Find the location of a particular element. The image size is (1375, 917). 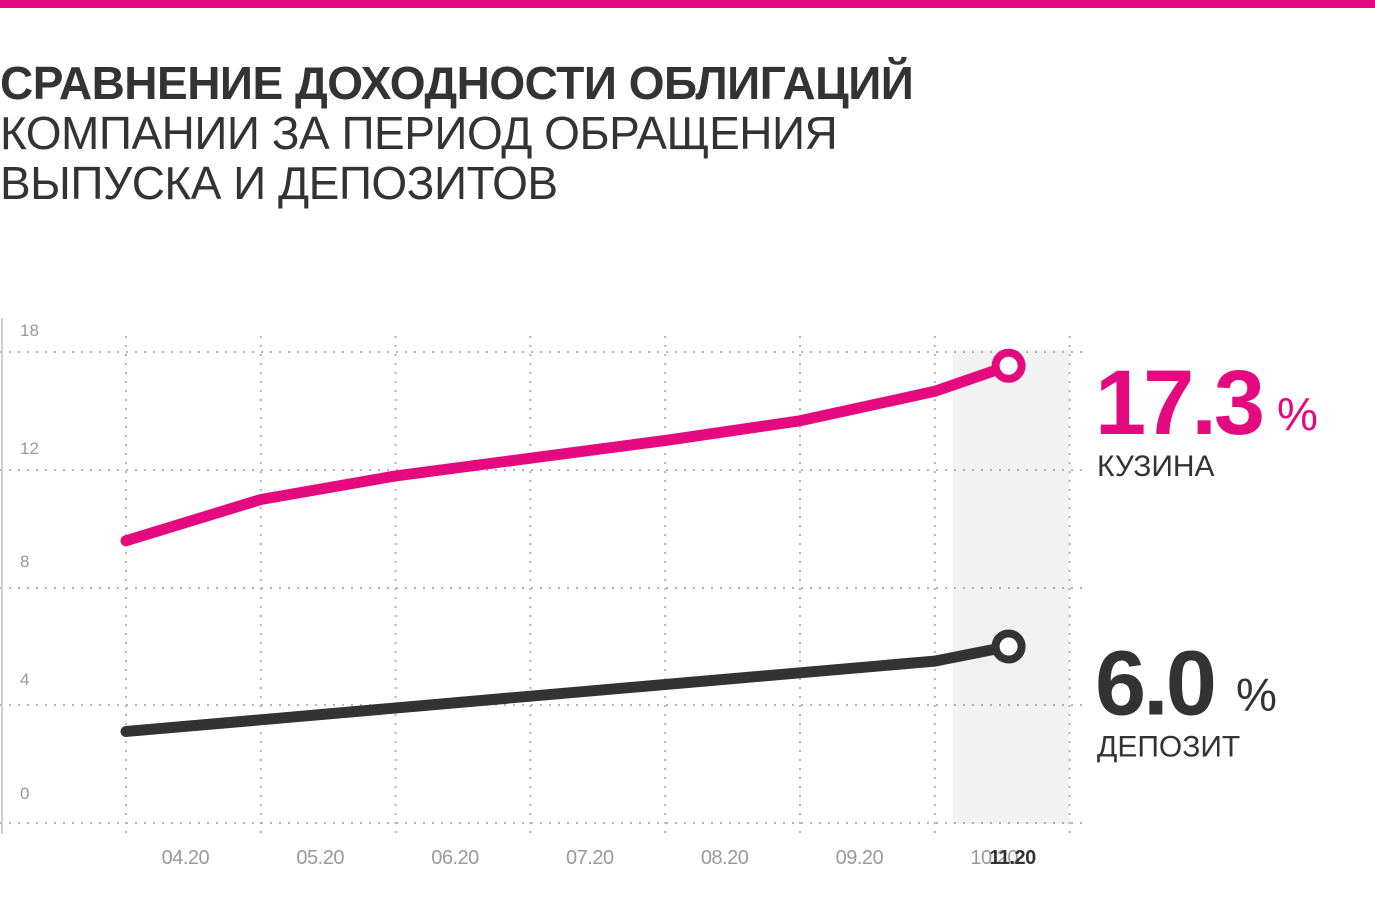

end-unit-0: % is located at coordinates (1297, 414).